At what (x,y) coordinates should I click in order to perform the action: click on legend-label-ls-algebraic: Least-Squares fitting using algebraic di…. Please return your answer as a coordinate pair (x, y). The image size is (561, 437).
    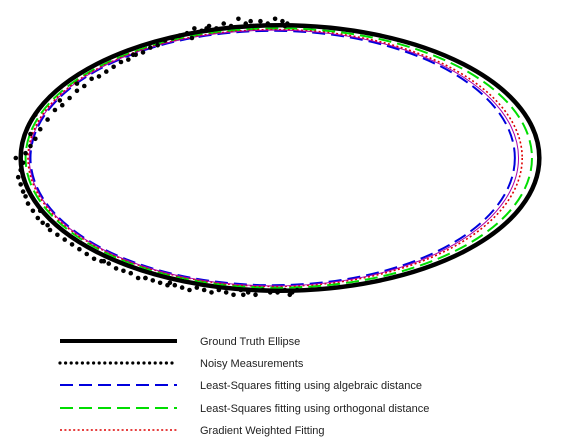
    Looking at the image, I should click on (311, 386).